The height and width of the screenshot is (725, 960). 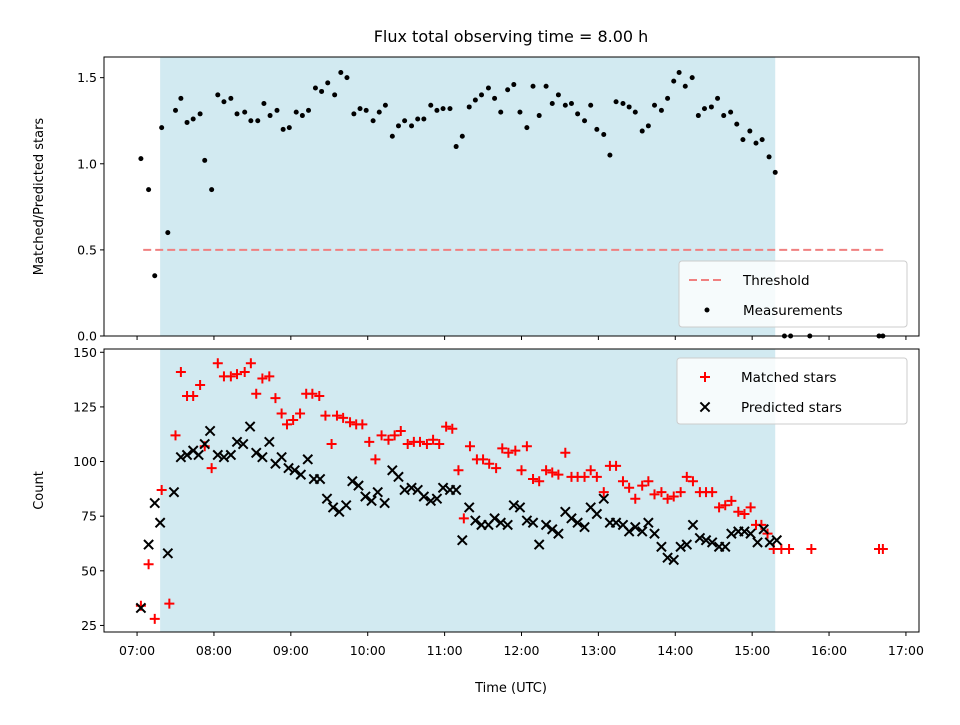 What do you see at coordinates (39, 197) in the screenshot?
I see `y-axis-label: Matched/Predicted stars` at bounding box center [39, 197].